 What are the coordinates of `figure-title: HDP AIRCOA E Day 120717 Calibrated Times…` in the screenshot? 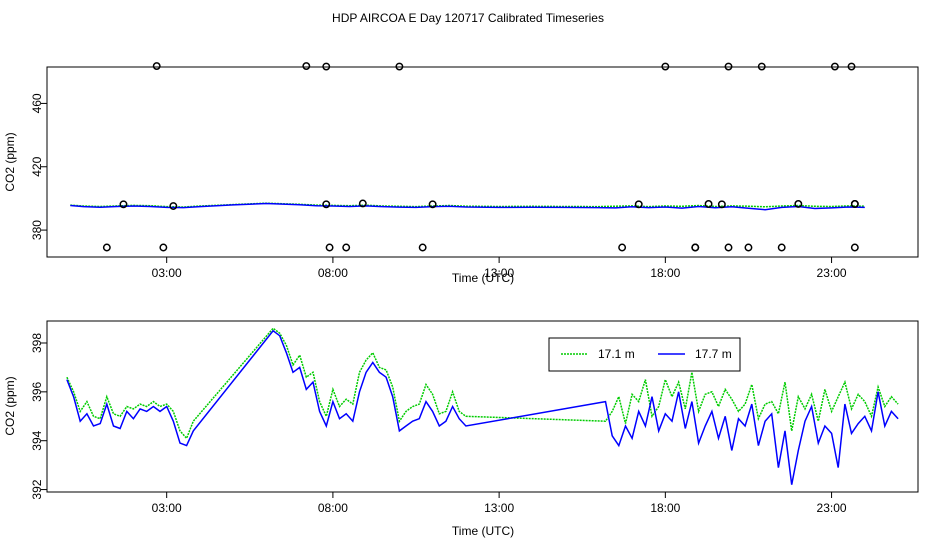 It's located at (468, 18).